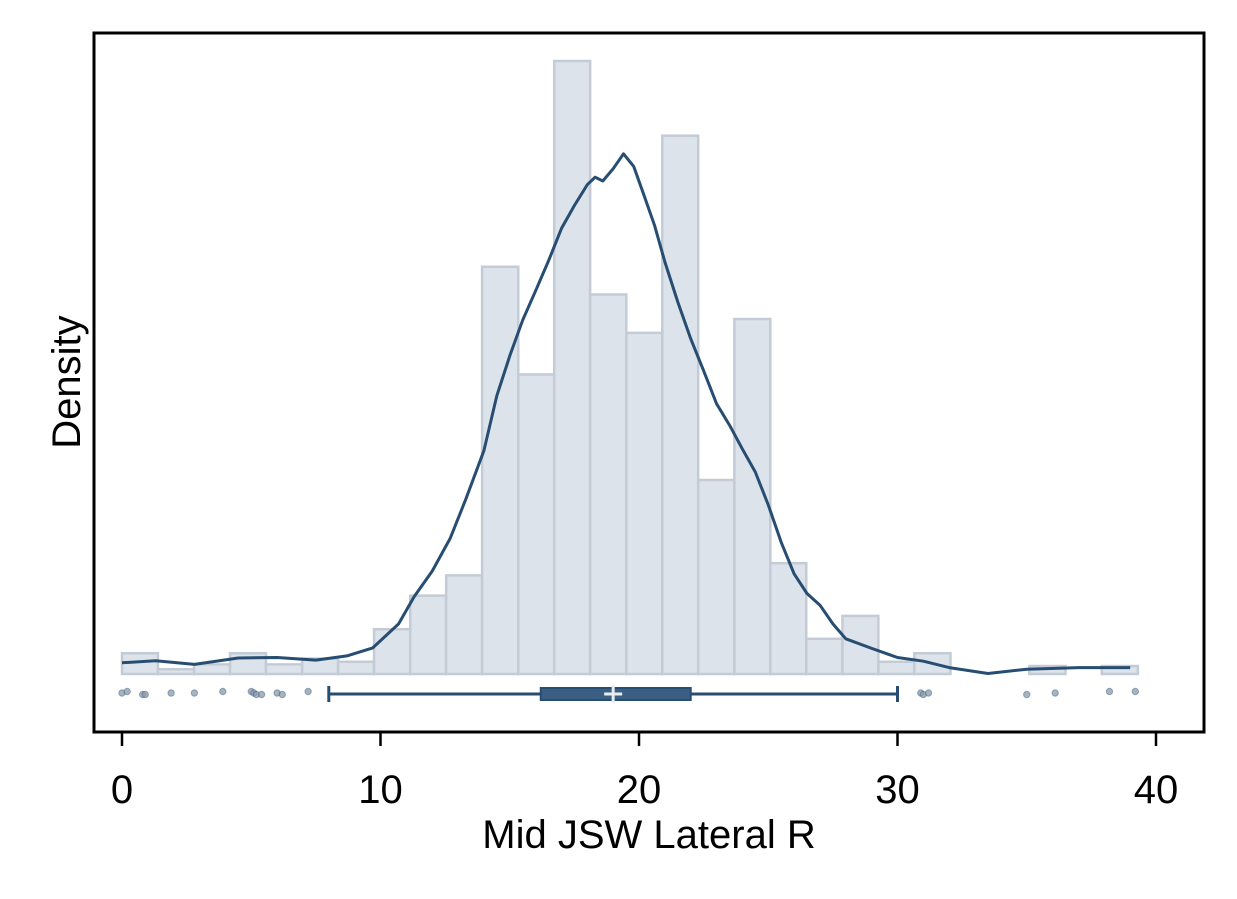  What do you see at coordinates (613, 694) in the screenshot?
I see `boxplot-layer` at bounding box center [613, 694].